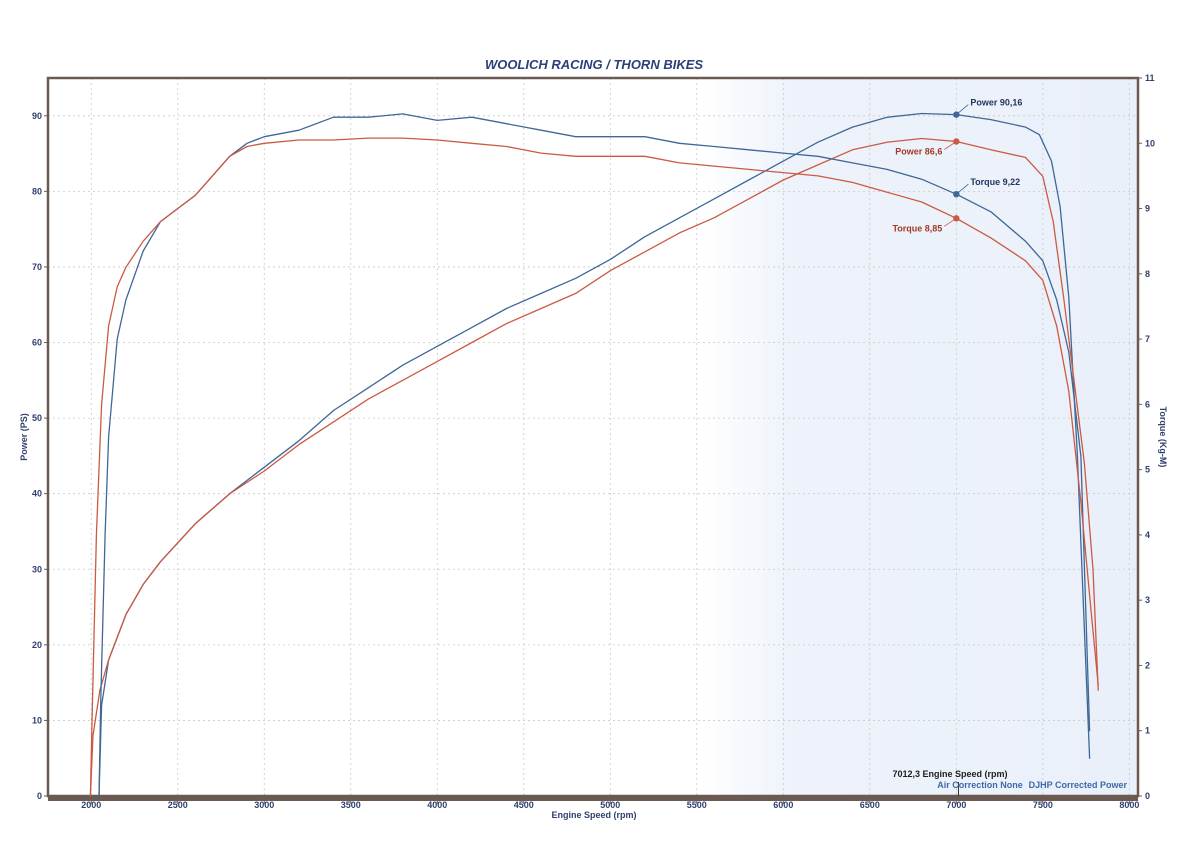  Describe the element at coordinates (870, 805) in the screenshot. I see `x-tick-label-9: 6500` at that location.